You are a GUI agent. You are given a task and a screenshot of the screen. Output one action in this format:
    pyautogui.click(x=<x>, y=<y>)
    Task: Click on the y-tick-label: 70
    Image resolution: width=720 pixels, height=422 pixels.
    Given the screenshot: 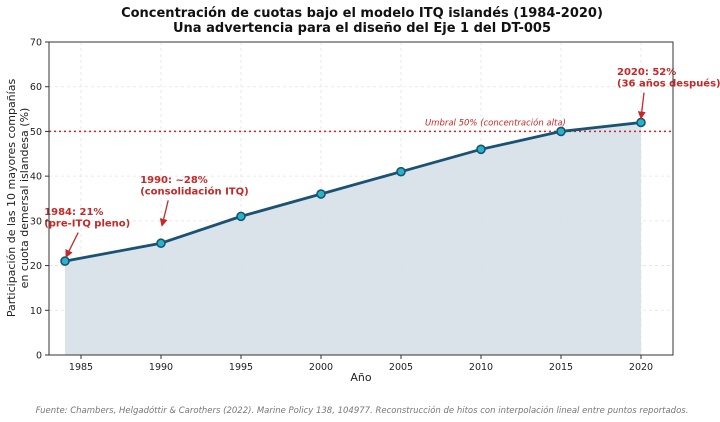 What is the action you would take?
    pyautogui.click(x=36, y=43)
    